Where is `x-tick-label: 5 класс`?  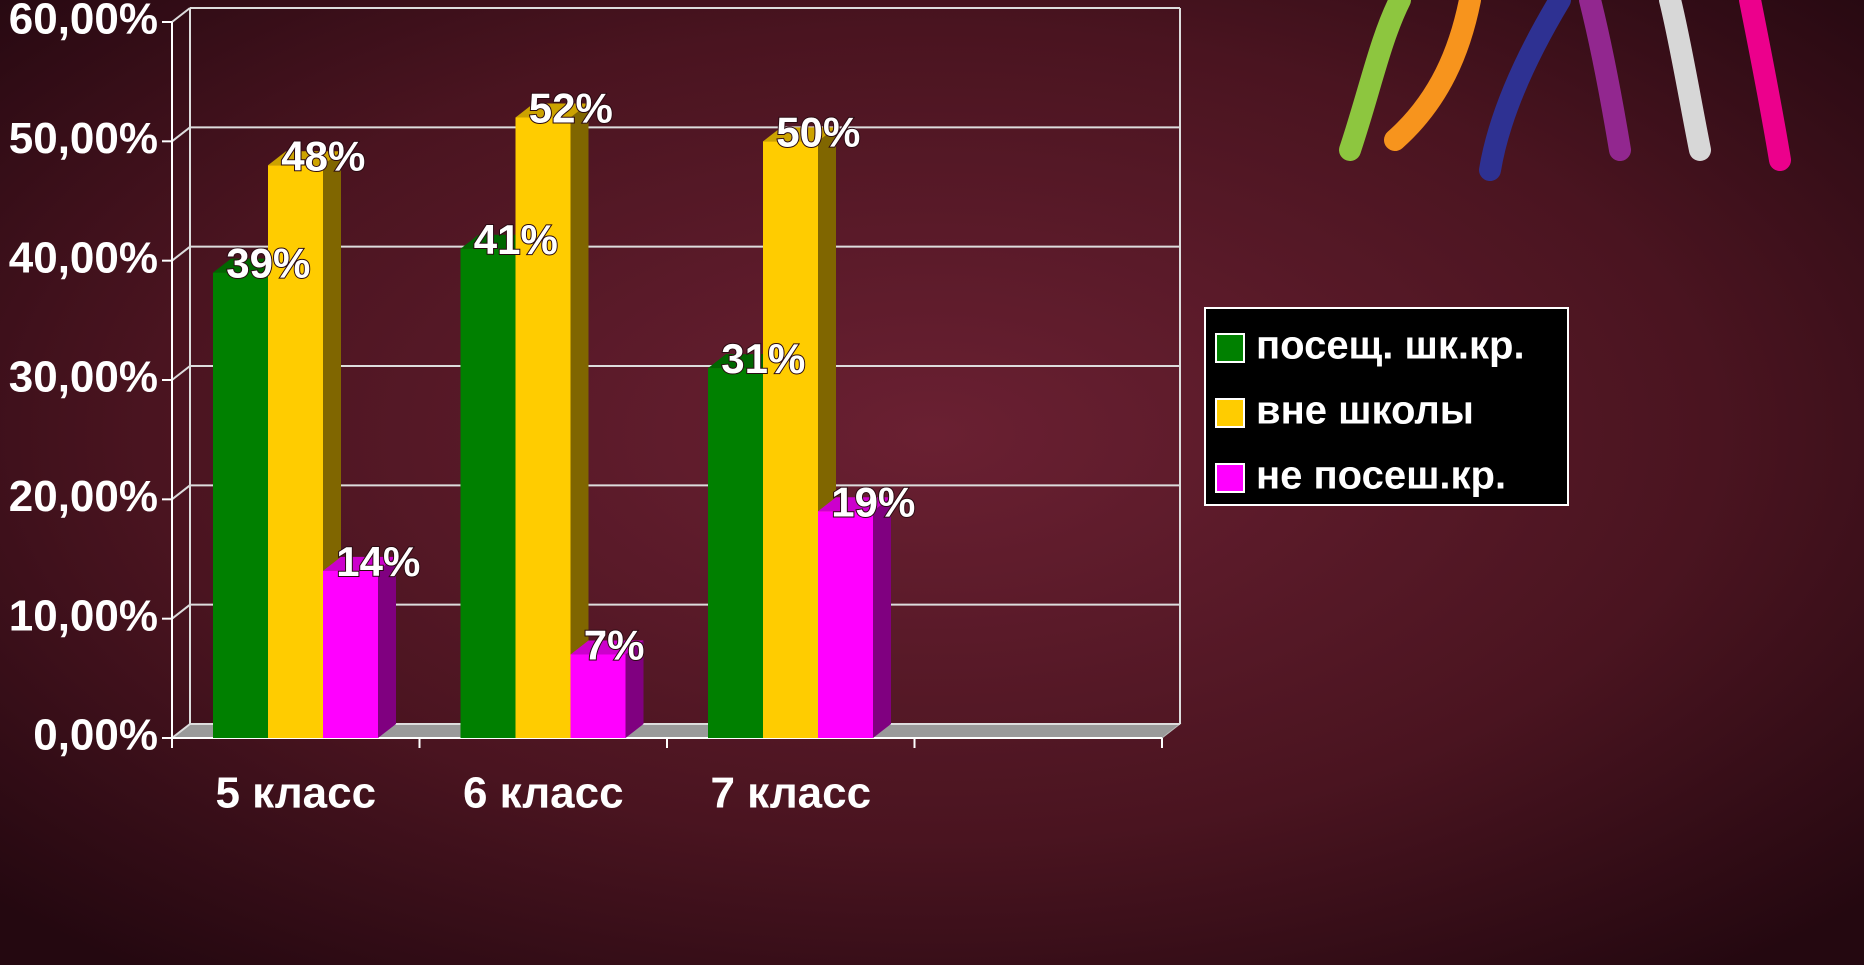 x-tick-label: 5 класс is located at coordinates (295, 793).